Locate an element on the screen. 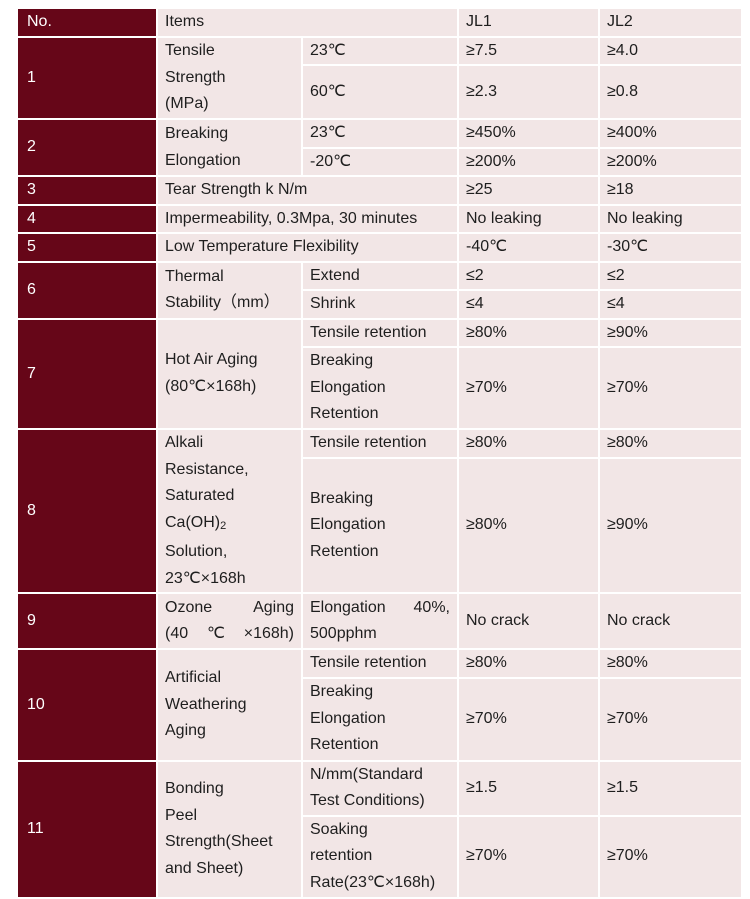 This screenshot has width=750, height=899. jl1-value: ≥1.5 is located at coordinates (528, 788).